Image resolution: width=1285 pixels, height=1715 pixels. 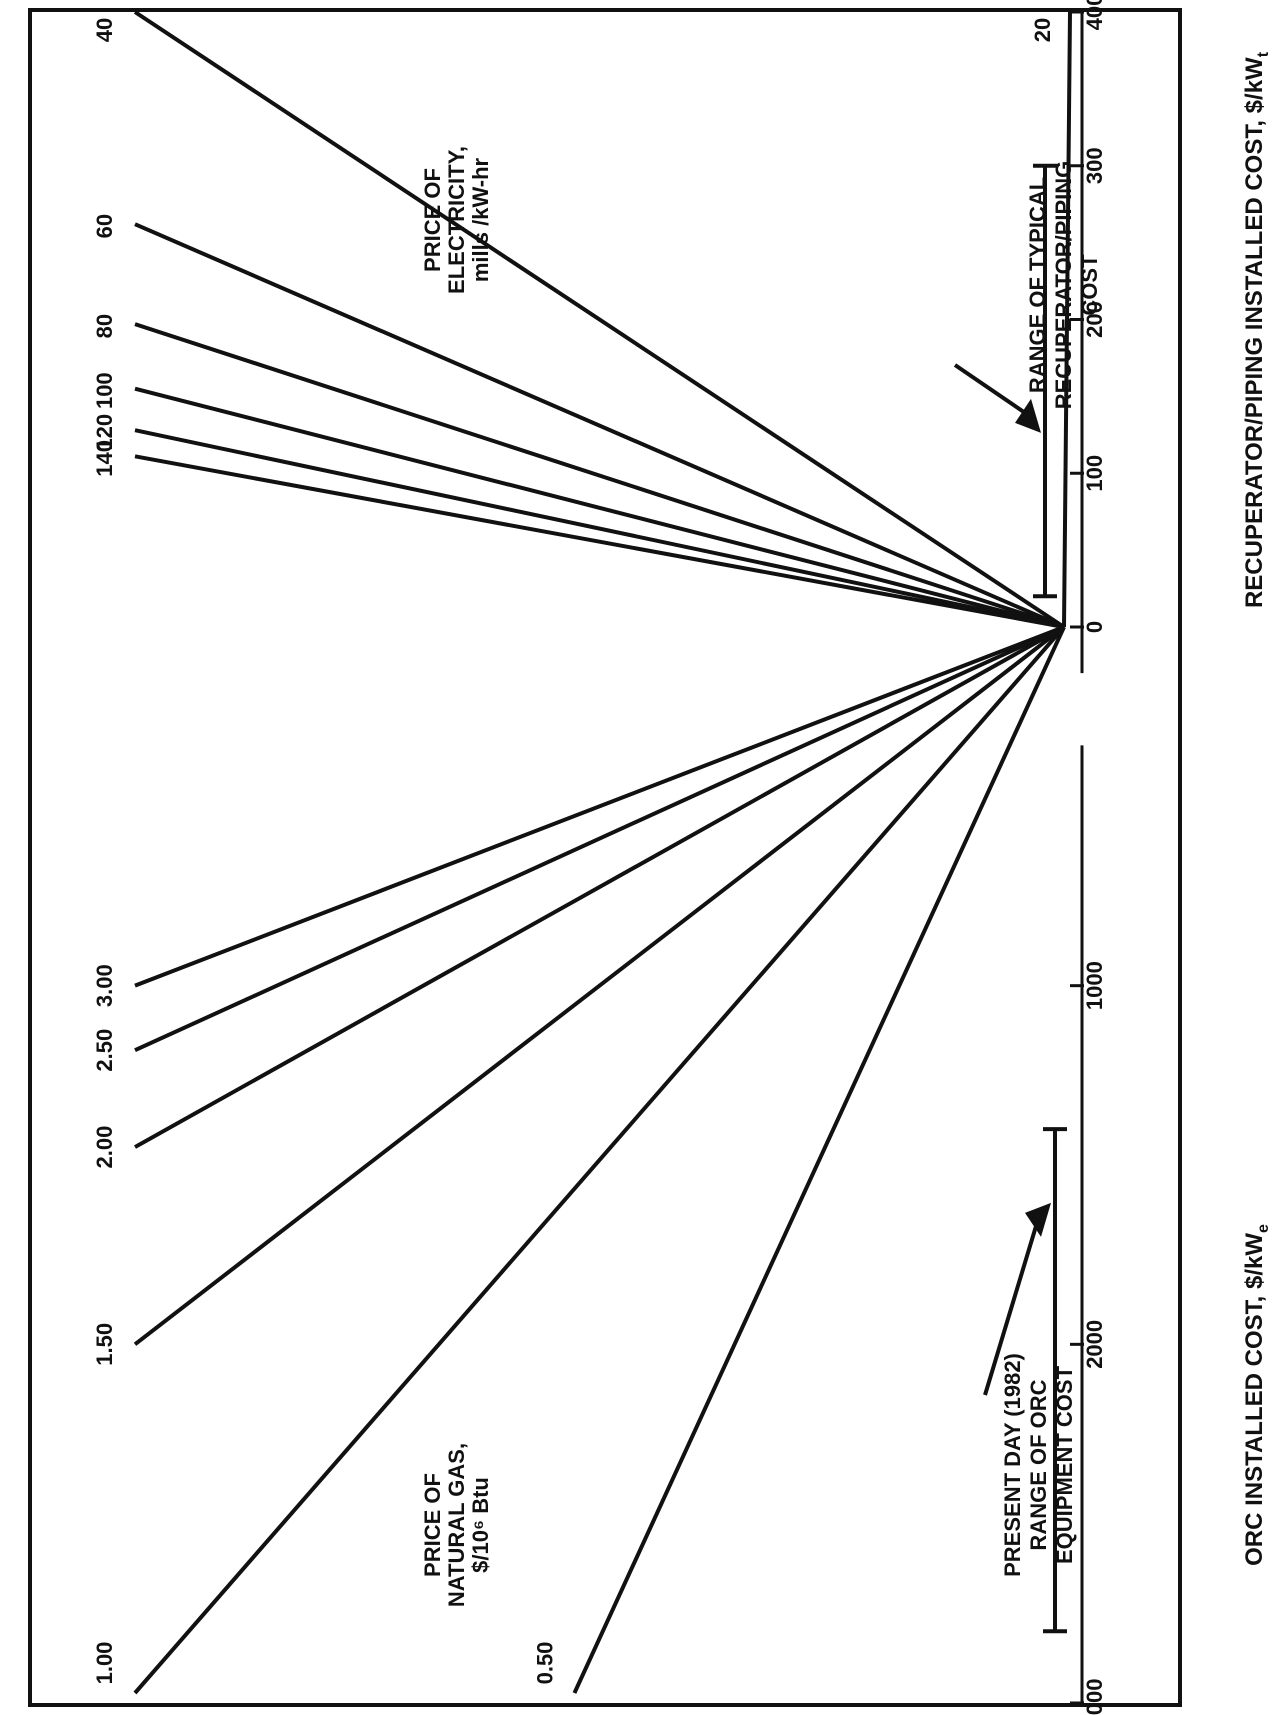 What do you see at coordinates (1094, 319) in the screenshot?
I see `tick-label-right-200: 200` at bounding box center [1094, 319].